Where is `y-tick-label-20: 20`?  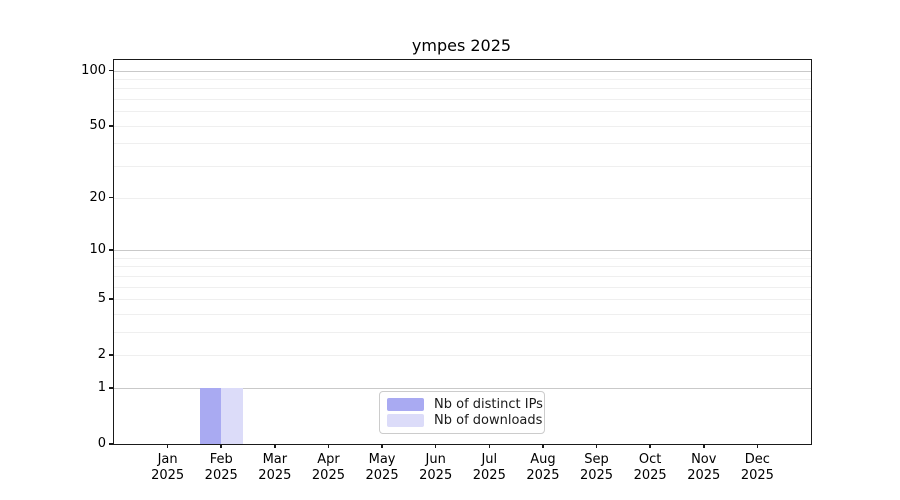
y-tick-label-20: 20 is located at coordinates (97, 197).